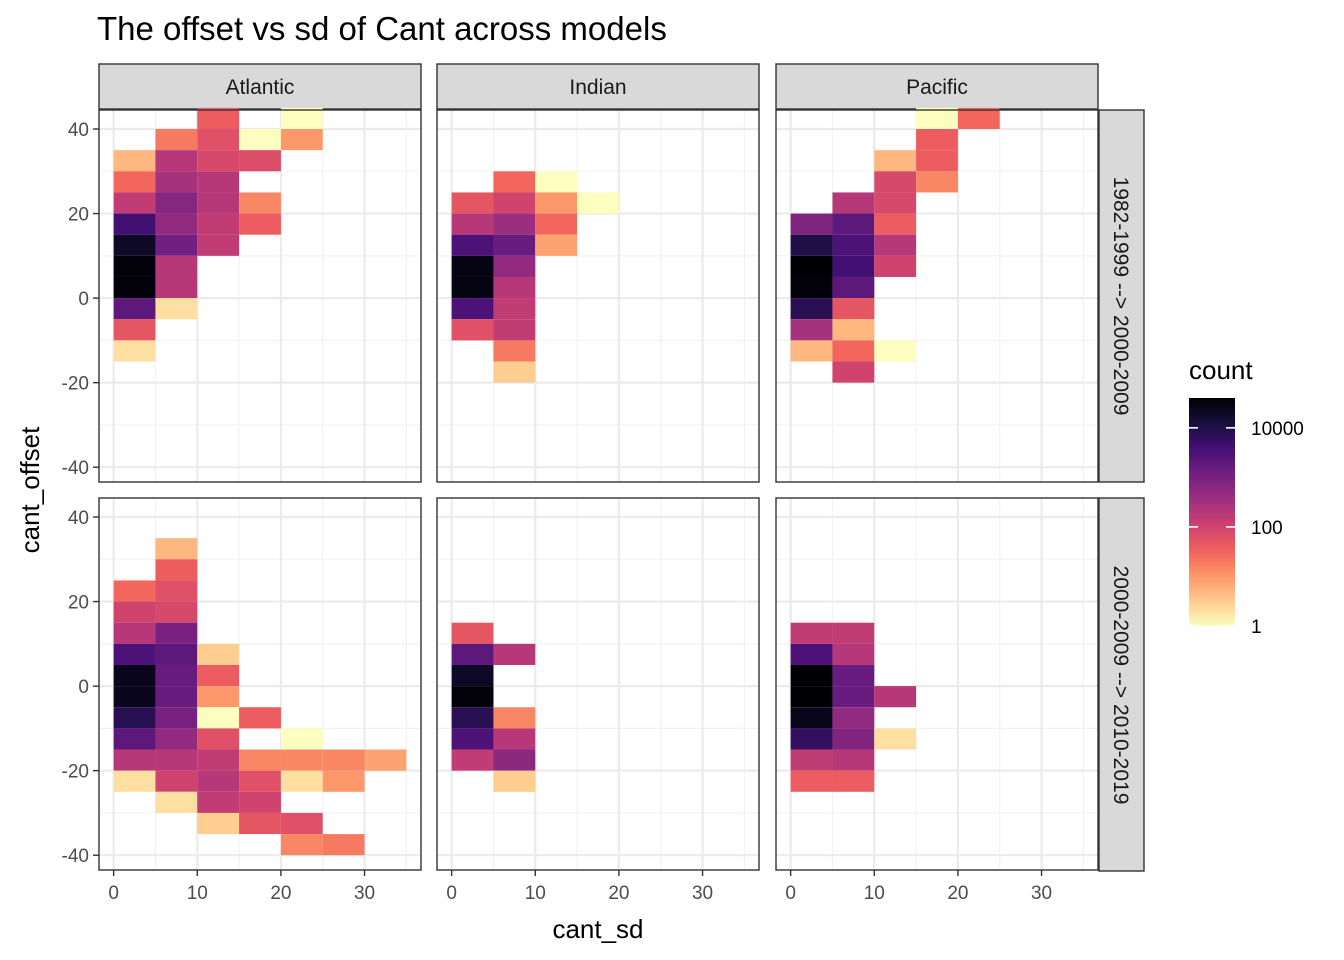  I want to click on y-tick-label: 0, so click(83, 687).